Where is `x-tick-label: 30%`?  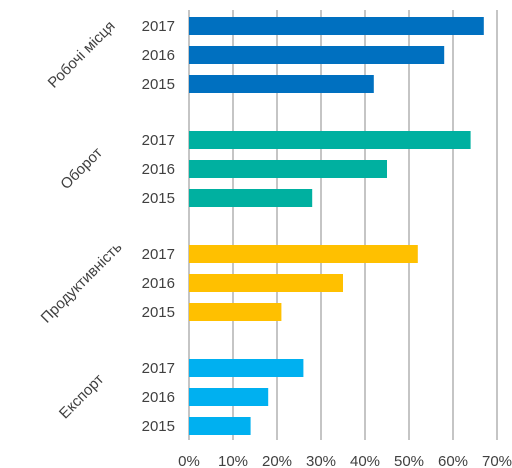
x-tick-label: 30% is located at coordinates (321, 460).